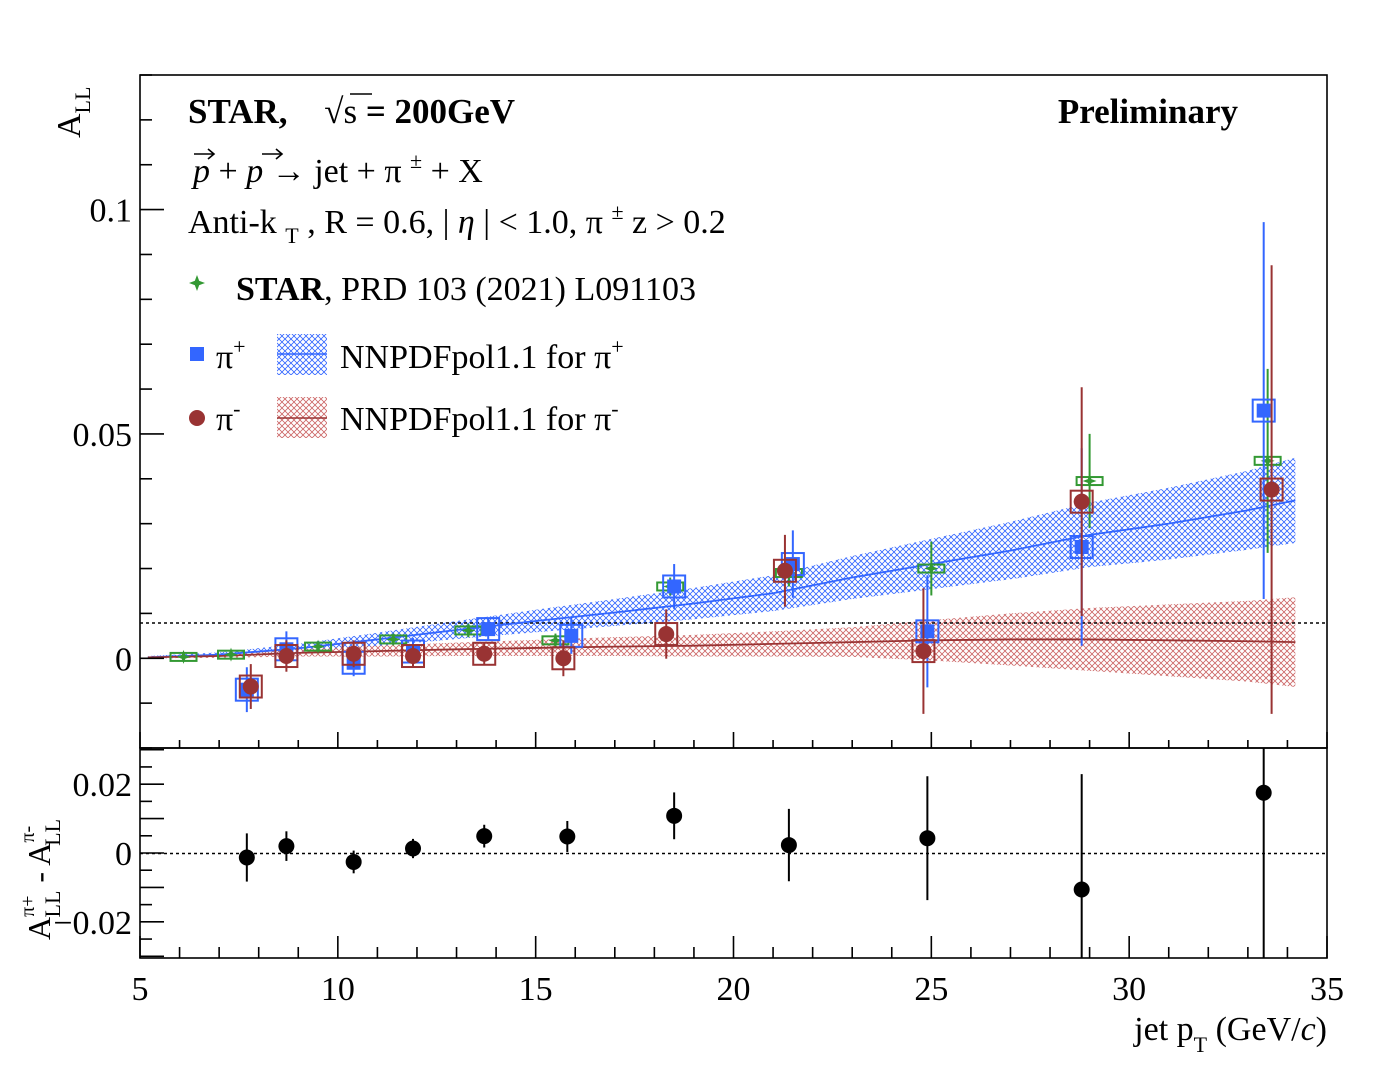 The width and height of the screenshot is (1396, 1072). Describe the element at coordinates (1327, 989) in the screenshot. I see `x-tick-label: 35` at that location.